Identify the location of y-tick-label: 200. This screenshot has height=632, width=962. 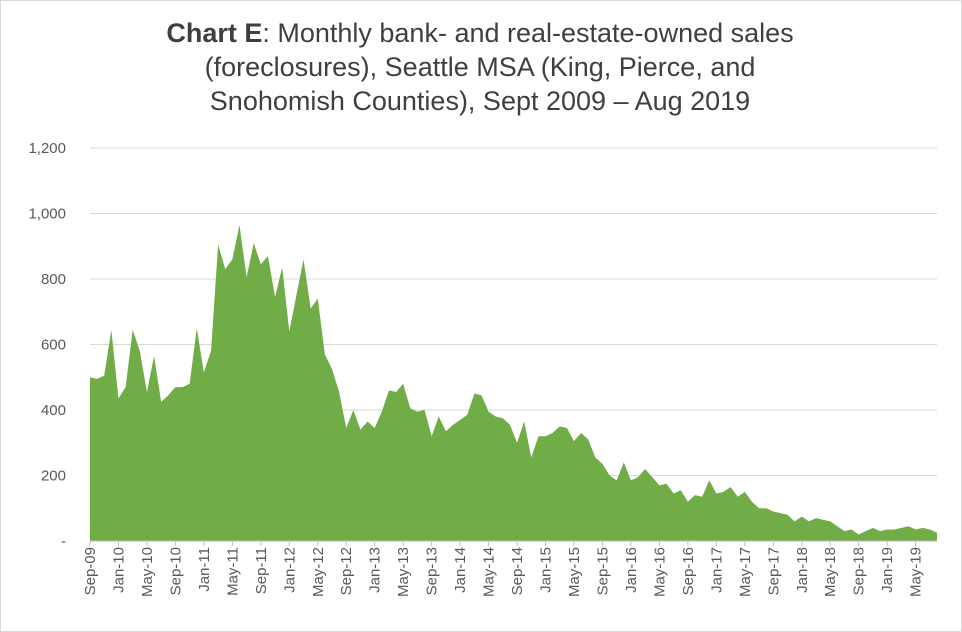
(53, 476).